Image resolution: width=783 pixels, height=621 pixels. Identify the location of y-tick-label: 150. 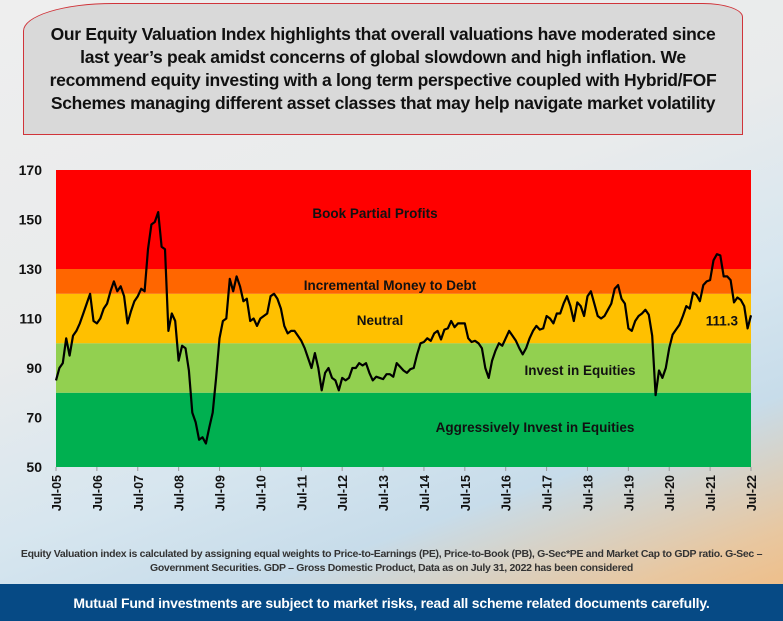
(31, 220).